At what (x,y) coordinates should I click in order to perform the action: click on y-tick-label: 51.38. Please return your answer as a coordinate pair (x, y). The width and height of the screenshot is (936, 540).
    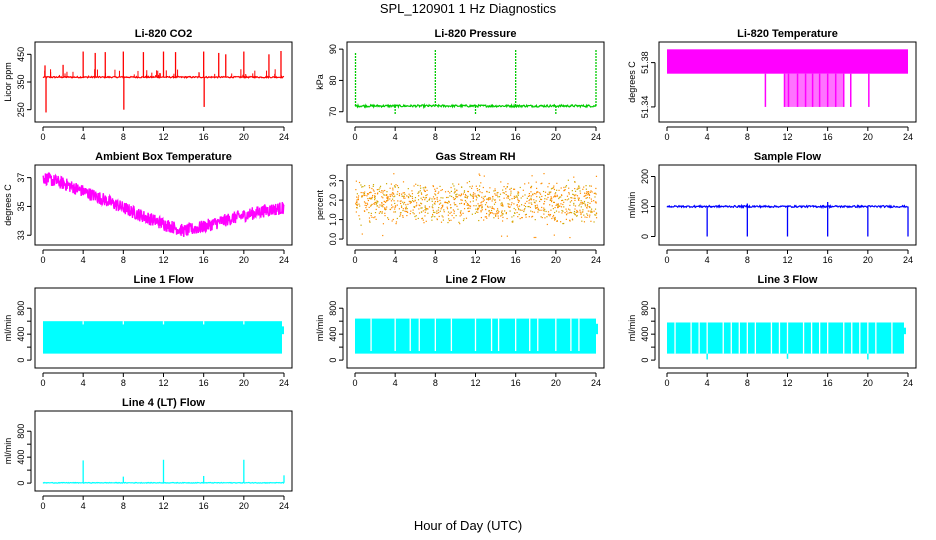
    Looking at the image, I should click on (645, 62).